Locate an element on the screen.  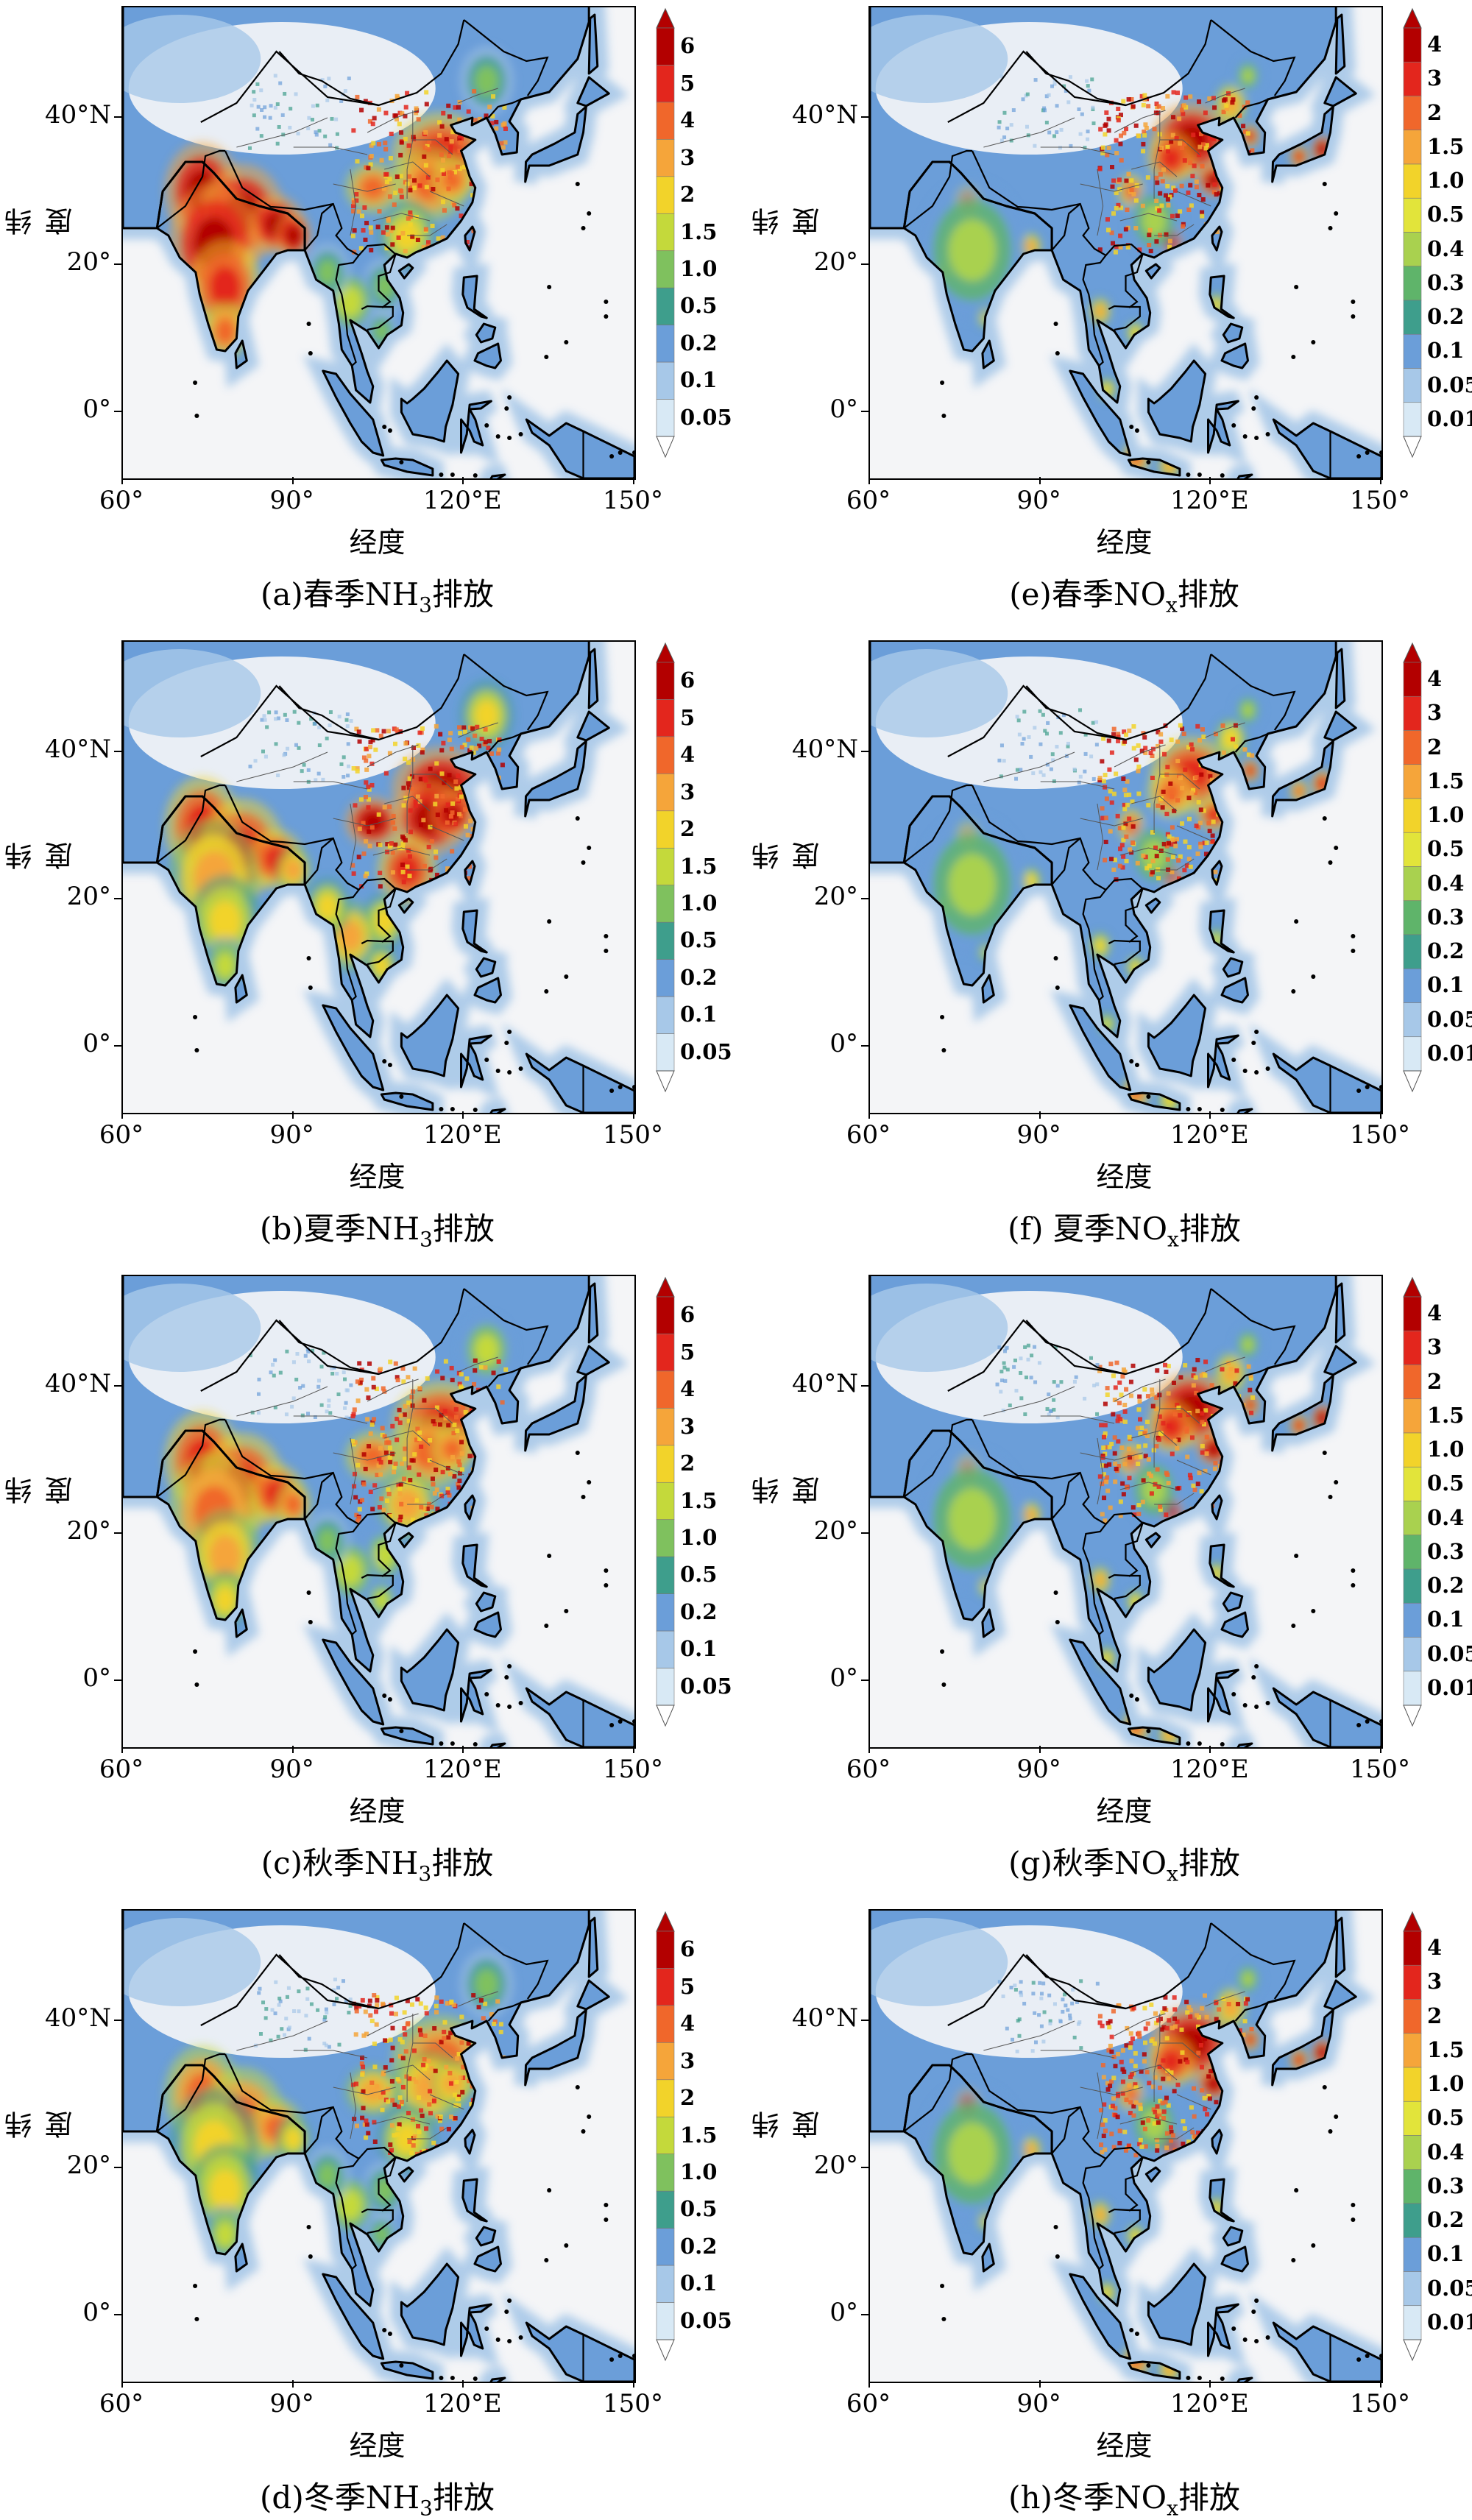
colorbar-graphic is located at coordinates (665, 868).